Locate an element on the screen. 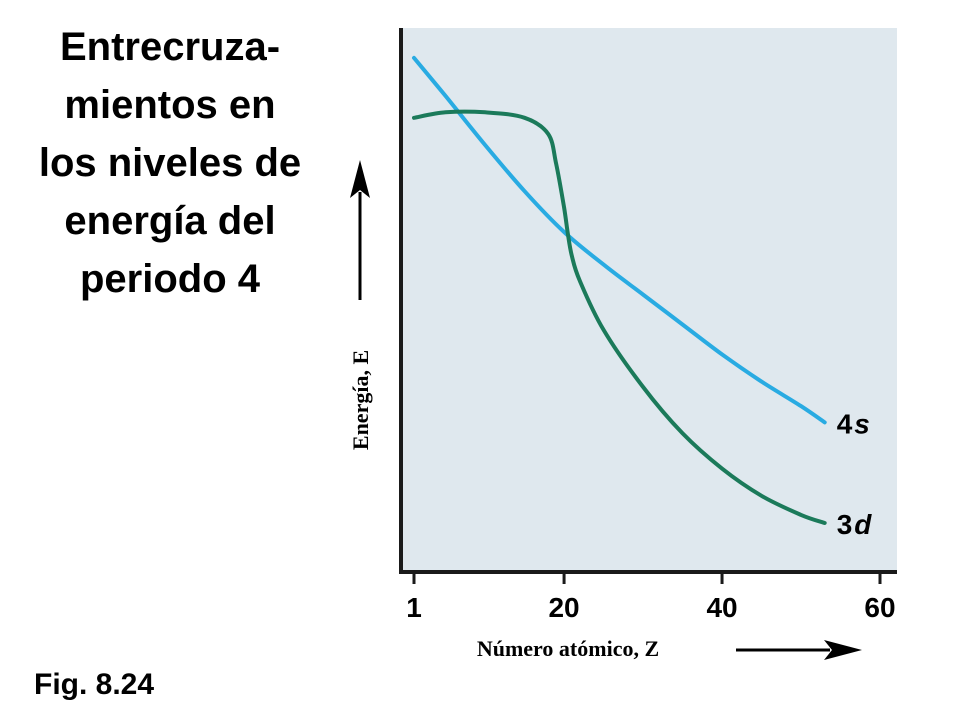  title-line-5: periodo 4 is located at coordinates (170, 279).